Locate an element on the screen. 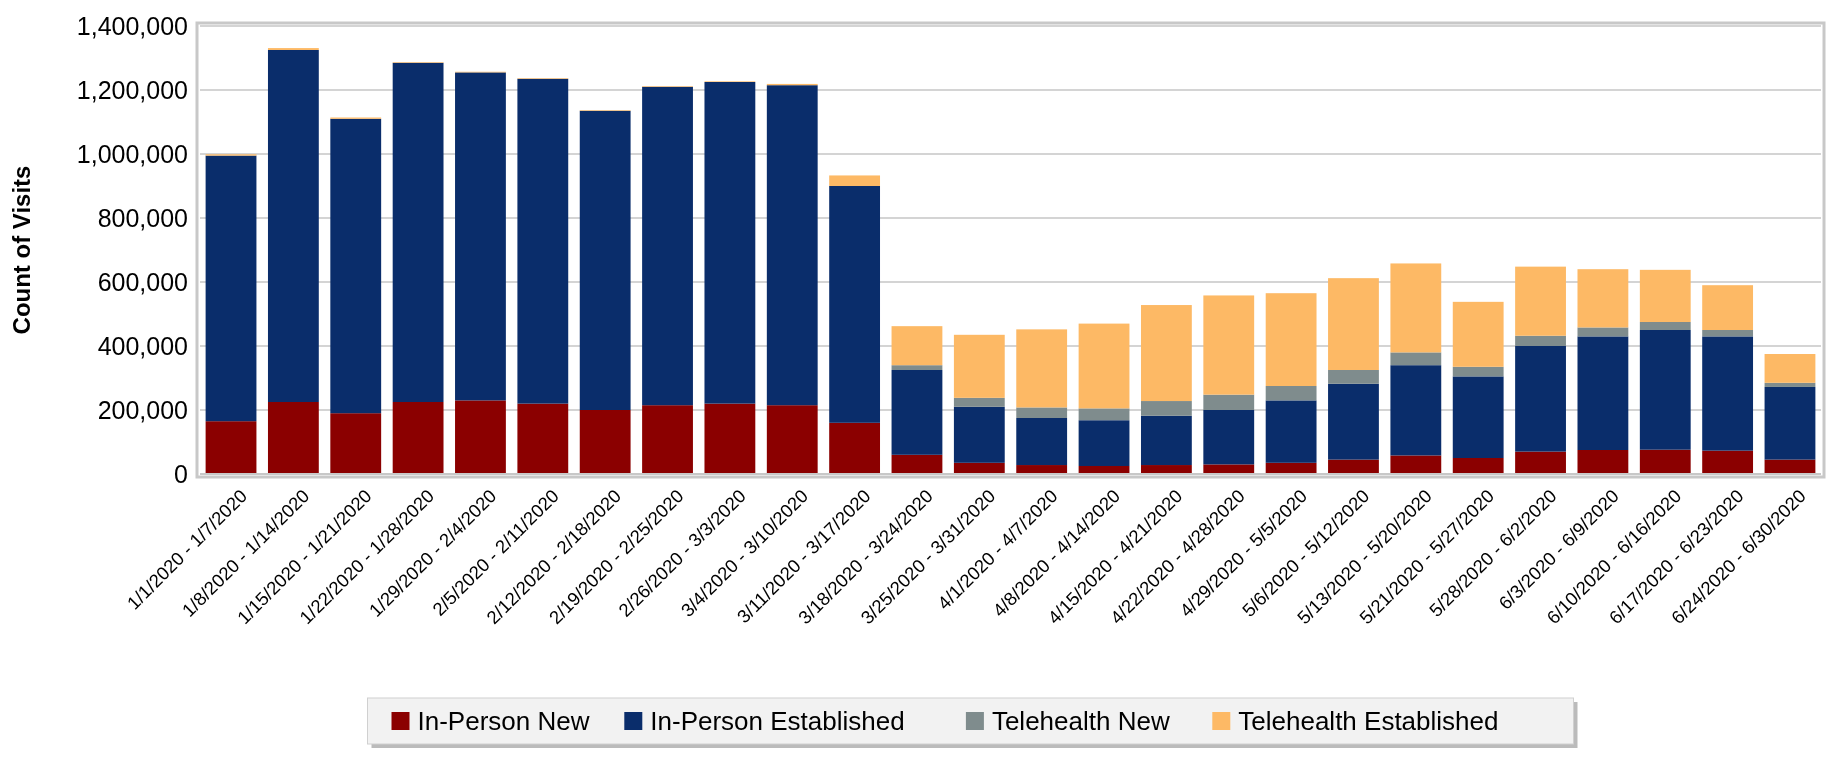 The width and height of the screenshot is (1835, 762). legend-label: Telehealth New is located at coordinates (1080, 721).